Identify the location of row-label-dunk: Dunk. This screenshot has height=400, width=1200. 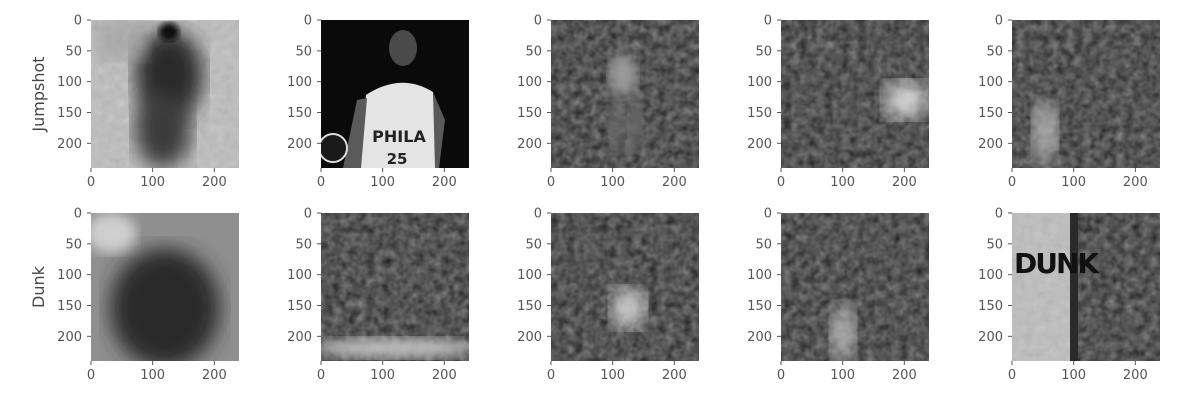
(38, 286).